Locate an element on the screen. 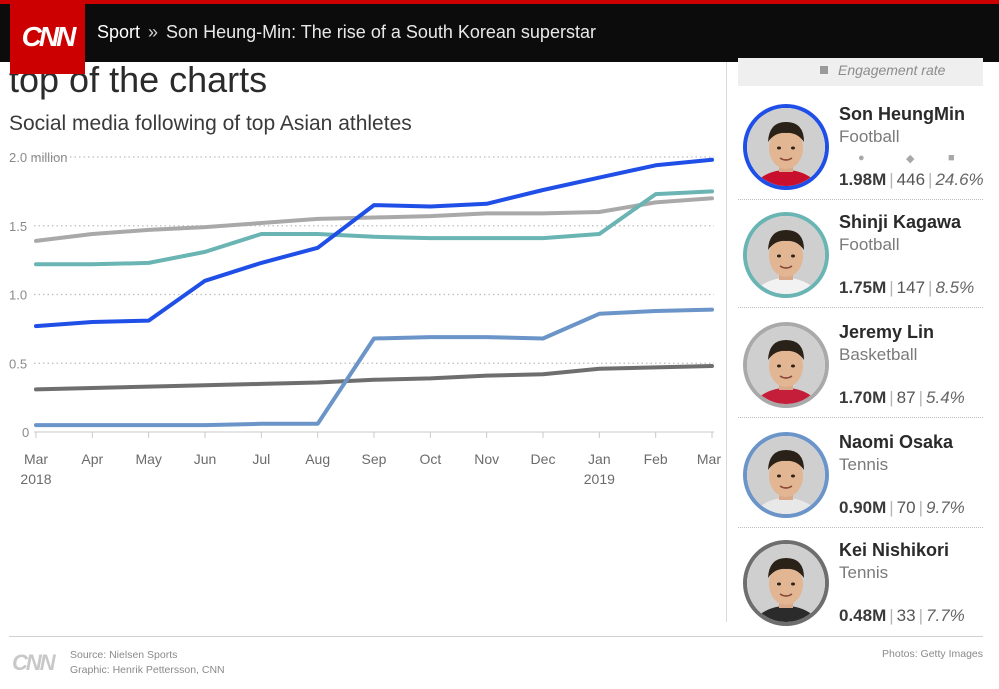  athlete-name: Kei Nishikori is located at coordinates (894, 550).